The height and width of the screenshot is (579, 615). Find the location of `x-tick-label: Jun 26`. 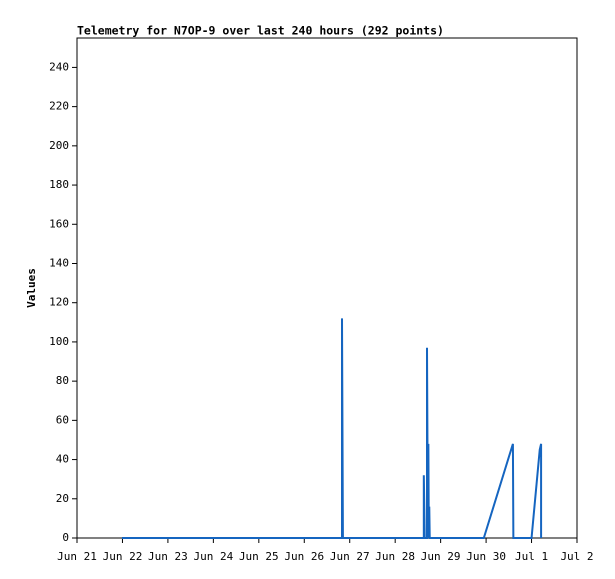

x-tick-label: Jun 26 is located at coordinates (304, 556).